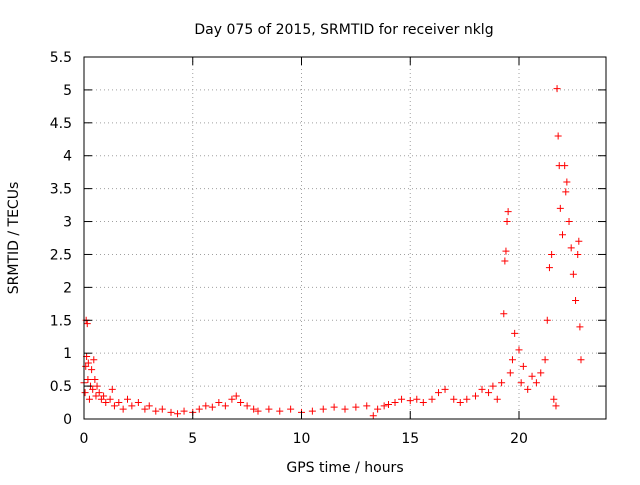 Image resolution: width=640 pixels, height=485 pixels. What do you see at coordinates (67, 223) in the screenshot?
I see `y-tick-label: 3` at bounding box center [67, 223].